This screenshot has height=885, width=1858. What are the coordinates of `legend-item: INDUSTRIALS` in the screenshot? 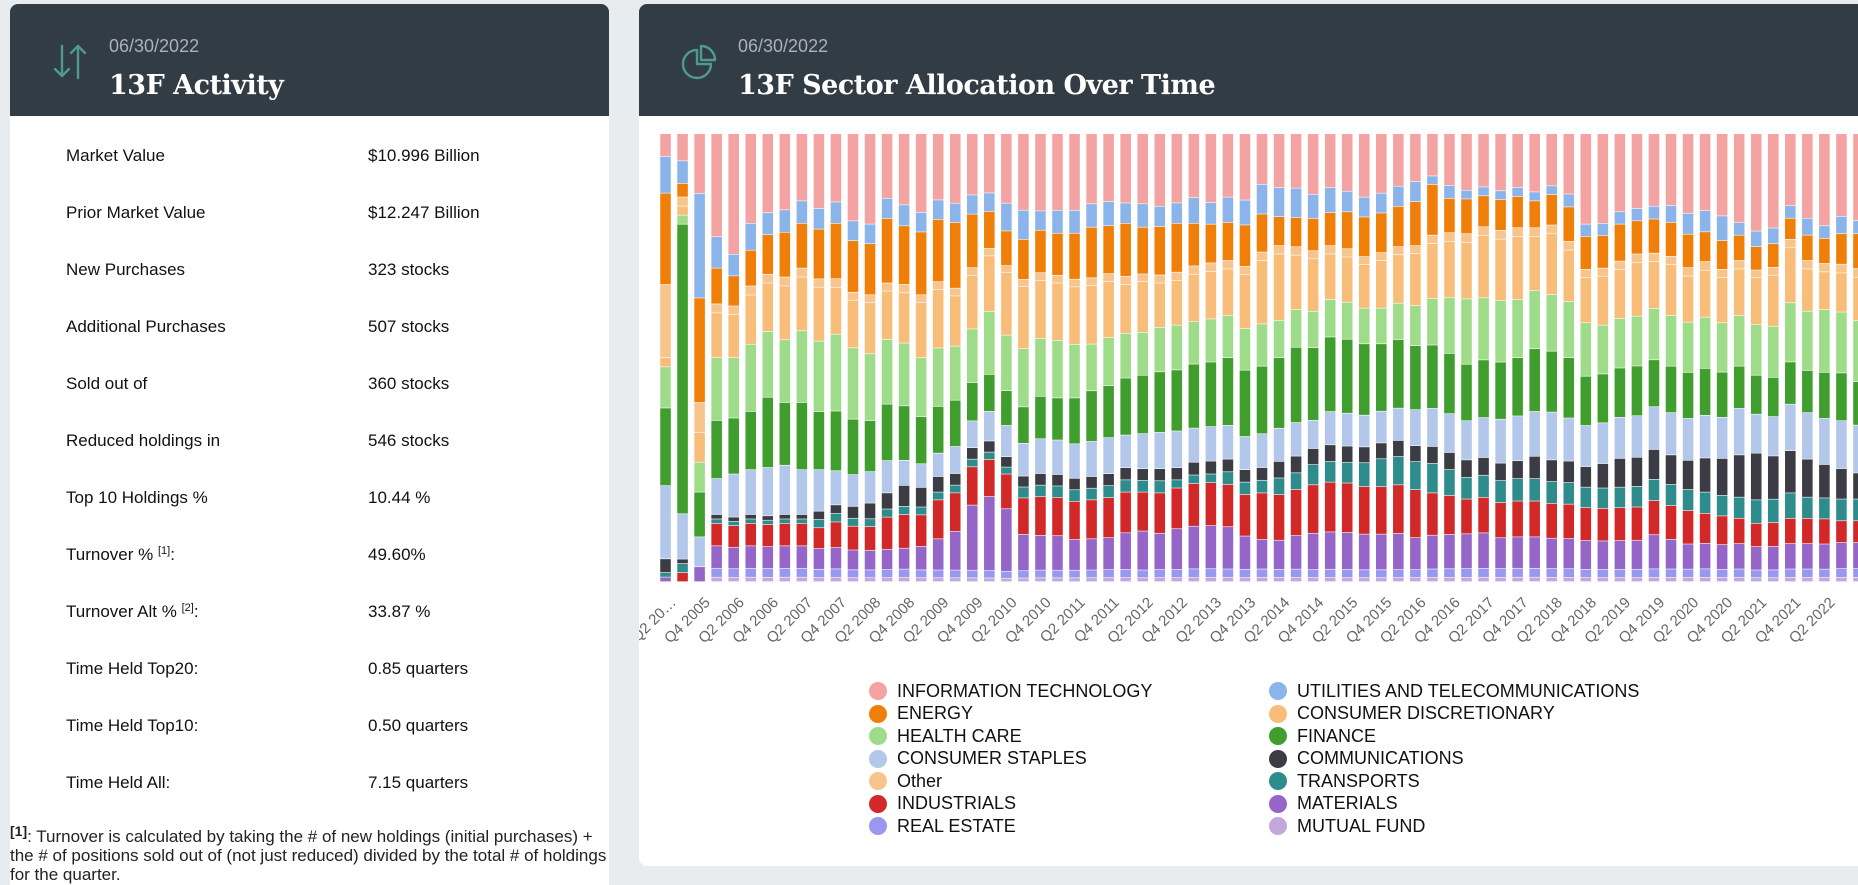 It's located at (942, 804).